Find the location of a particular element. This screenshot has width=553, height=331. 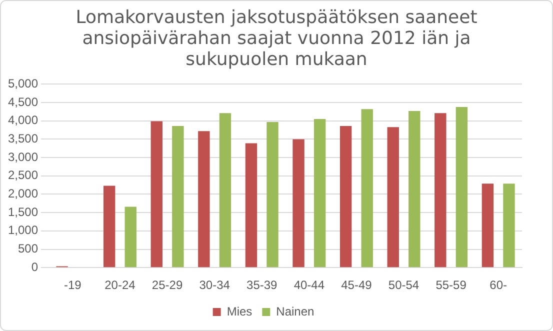

x-tick-label: 35-39 is located at coordinates (262, 285).